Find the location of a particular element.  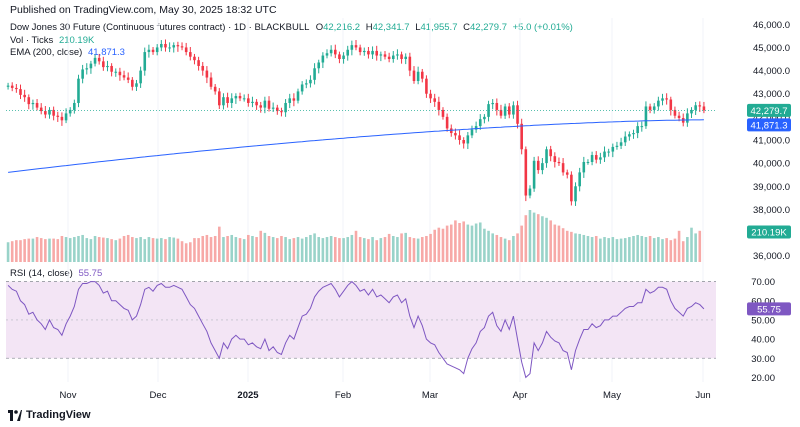

ema-badge: 41,871.3 is located at coordinates (769, 125).